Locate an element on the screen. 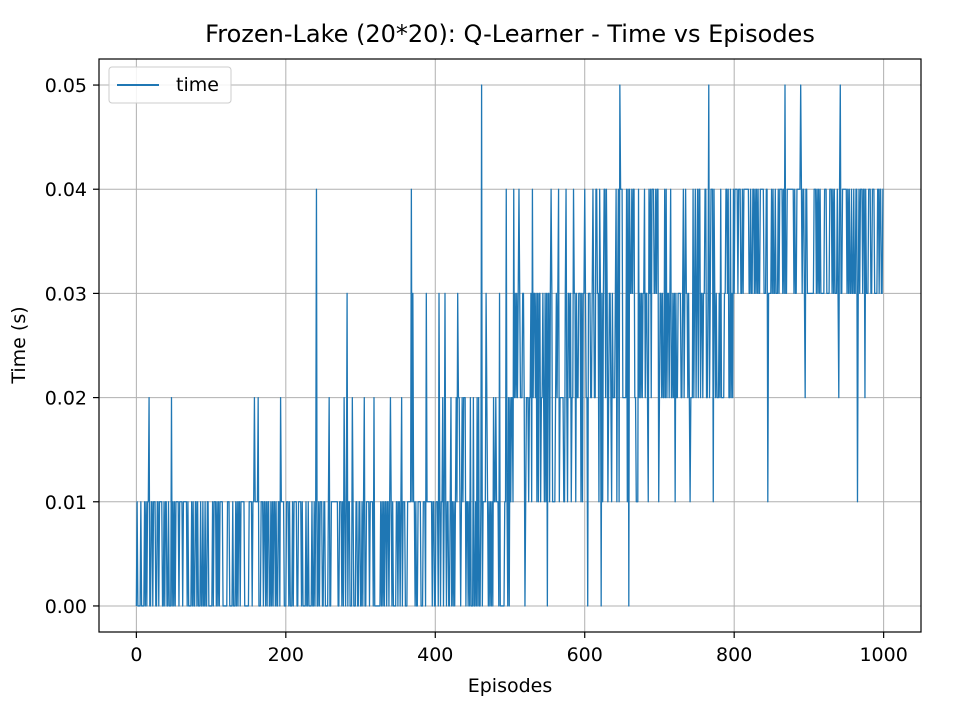  y-tick-label: 0.03 is located at coordinates (66, 294).